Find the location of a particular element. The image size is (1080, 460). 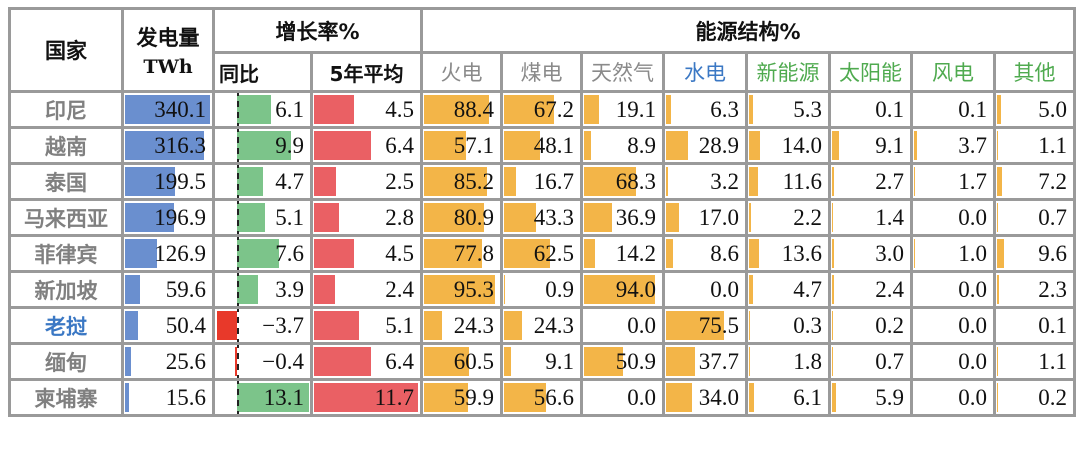

structure-cell-3-value: 8.6 is located at coordinates (724, 253).